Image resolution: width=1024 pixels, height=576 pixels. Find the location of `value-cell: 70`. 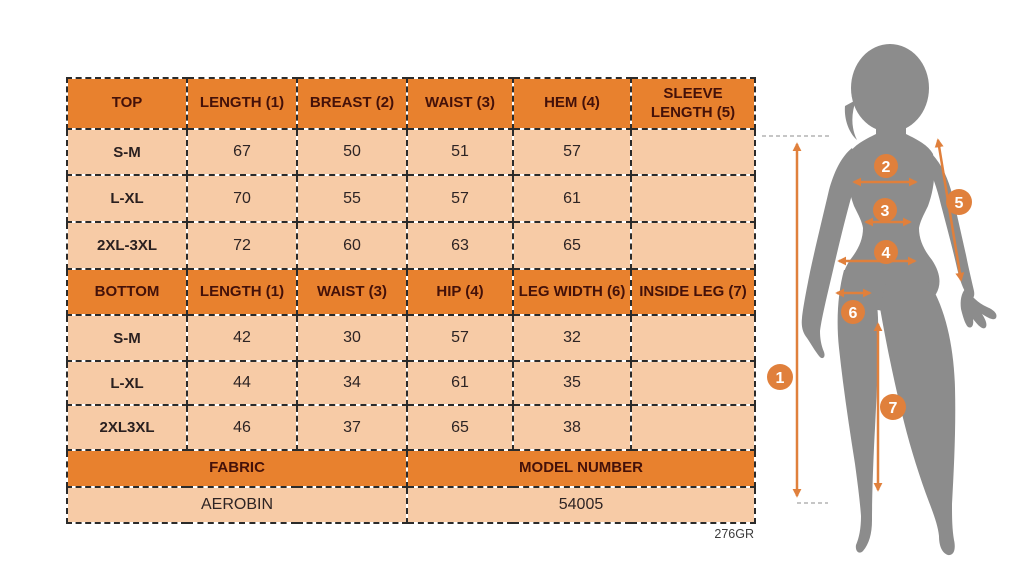

value-cell: 70 is located at coordinates (242, 198).